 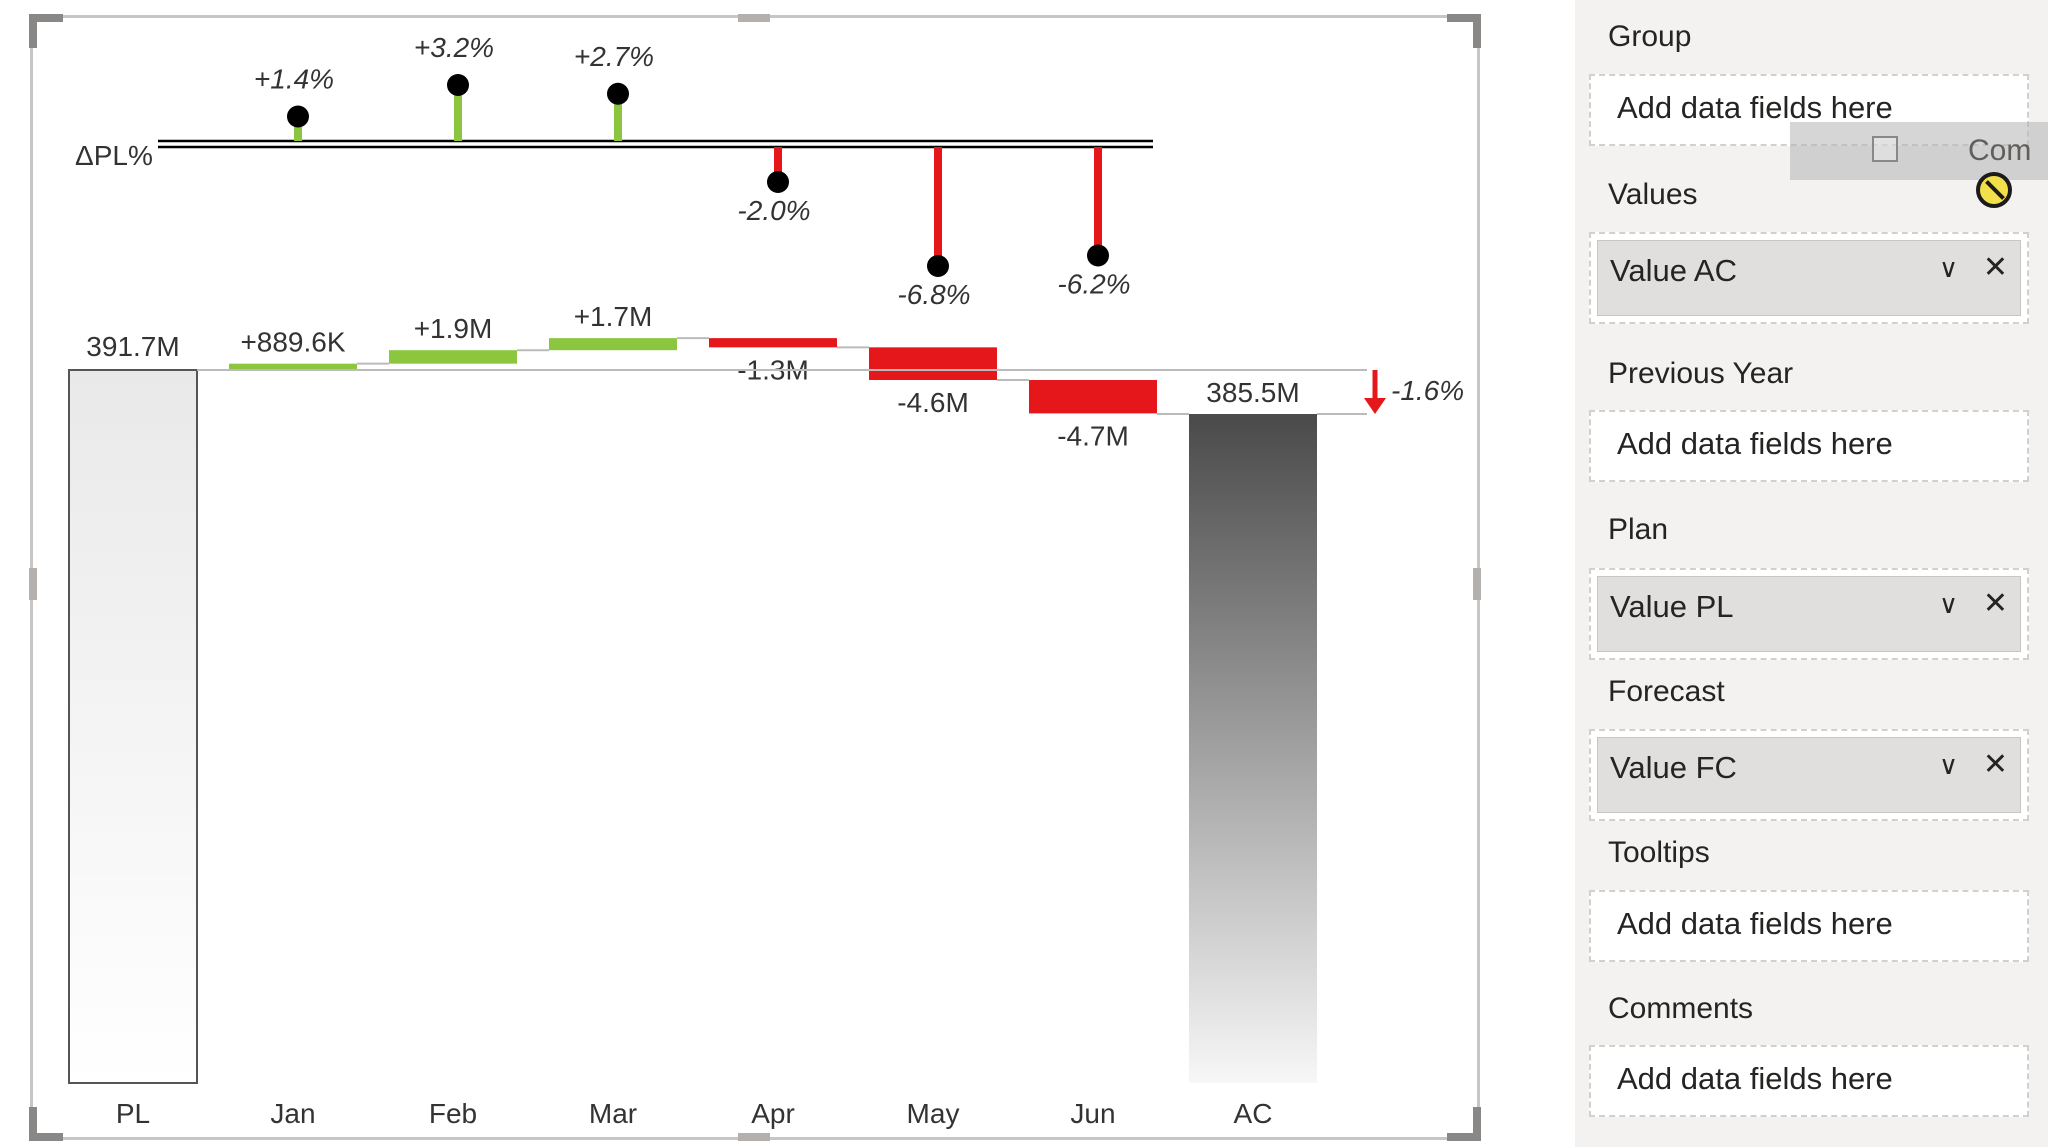 I want to click on bar-pl, so click(x=133, y=726).